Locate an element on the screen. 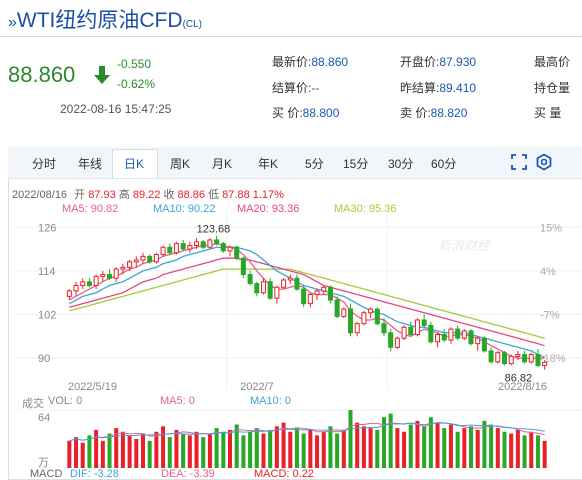  quote-latest: 最新价:88.860 is located at coordinates (310, 62).